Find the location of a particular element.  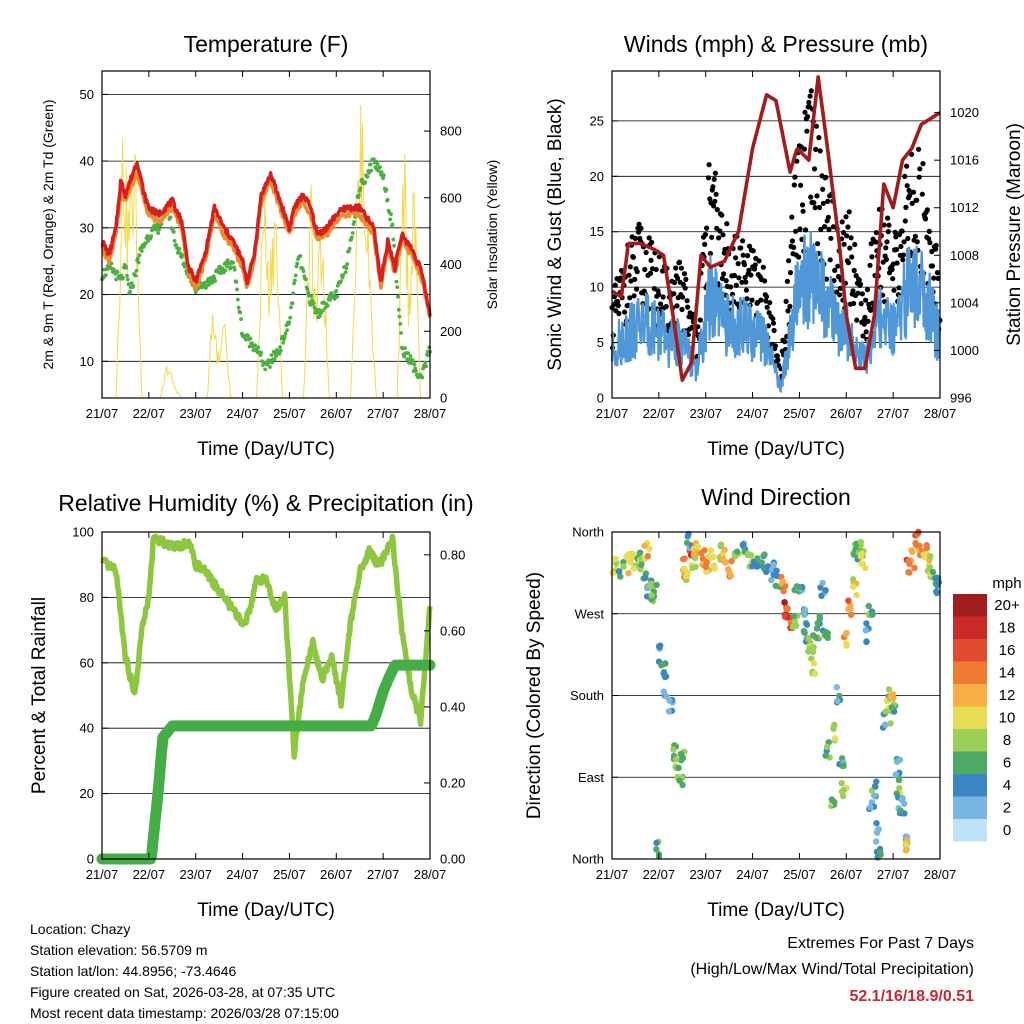

legend-label-7: 6 is located at coordinates (1007, 763).